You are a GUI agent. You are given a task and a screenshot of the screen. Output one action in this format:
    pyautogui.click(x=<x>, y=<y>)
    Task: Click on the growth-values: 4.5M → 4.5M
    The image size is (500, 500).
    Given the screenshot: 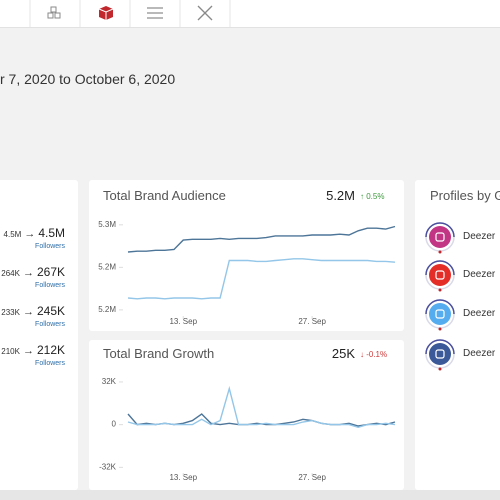 What is the action you would take?
    pyautogui.click(x=34, y=233)
    